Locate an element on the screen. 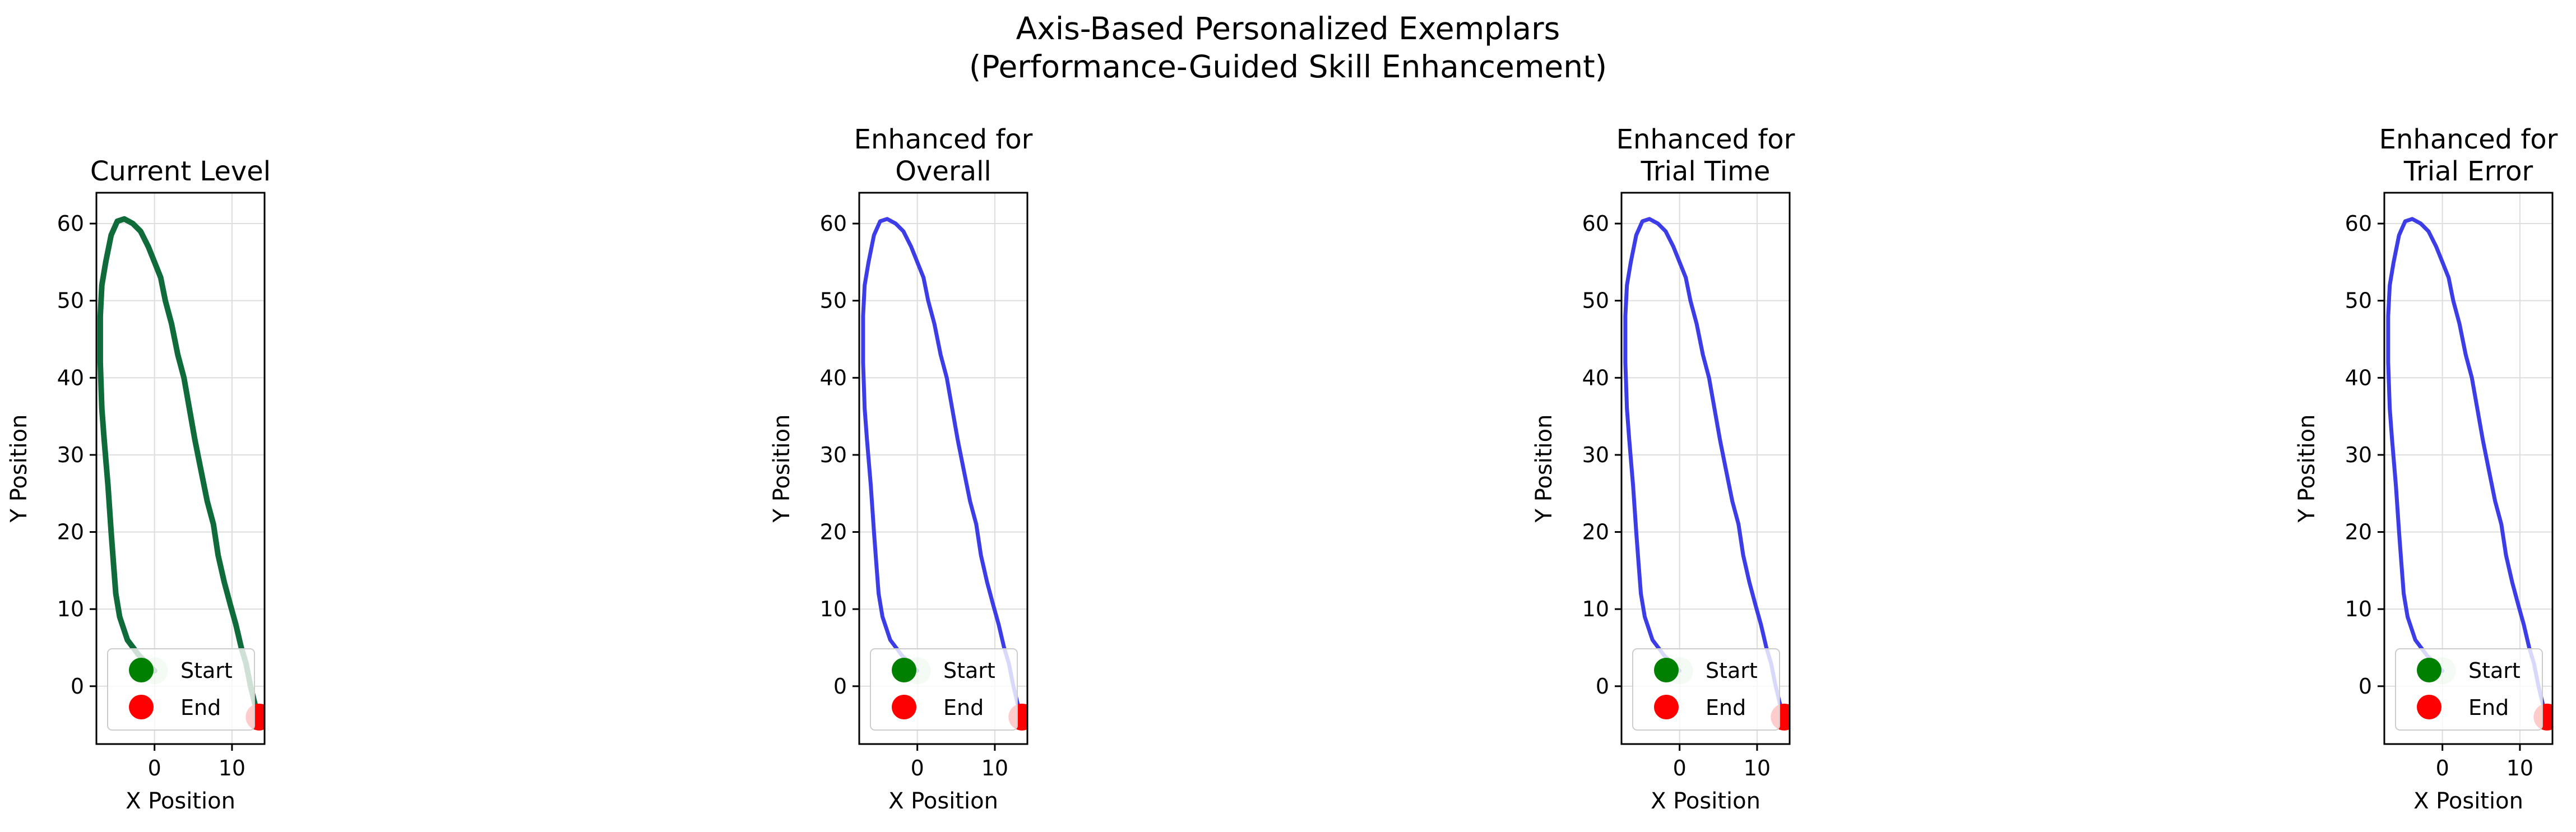 This screenshot has height=832, width=2576. panel-title-line-2: Trial Time is located at coordinates (1706, 171).